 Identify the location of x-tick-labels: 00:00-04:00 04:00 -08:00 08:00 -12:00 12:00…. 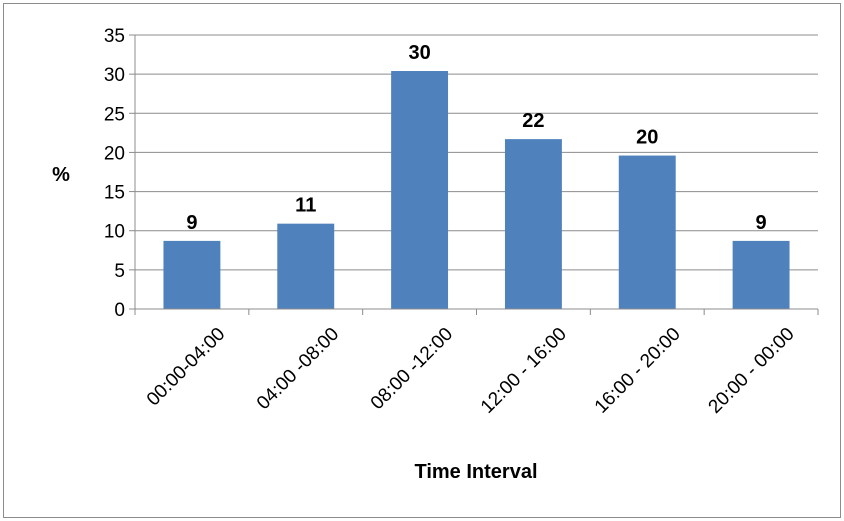
(471, 371).